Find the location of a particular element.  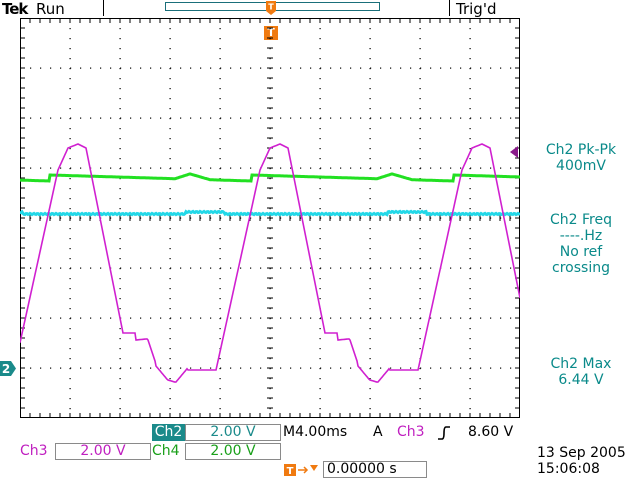

measurement-name: Ch2 Pk-Pk is located at coordinates (581, 150).